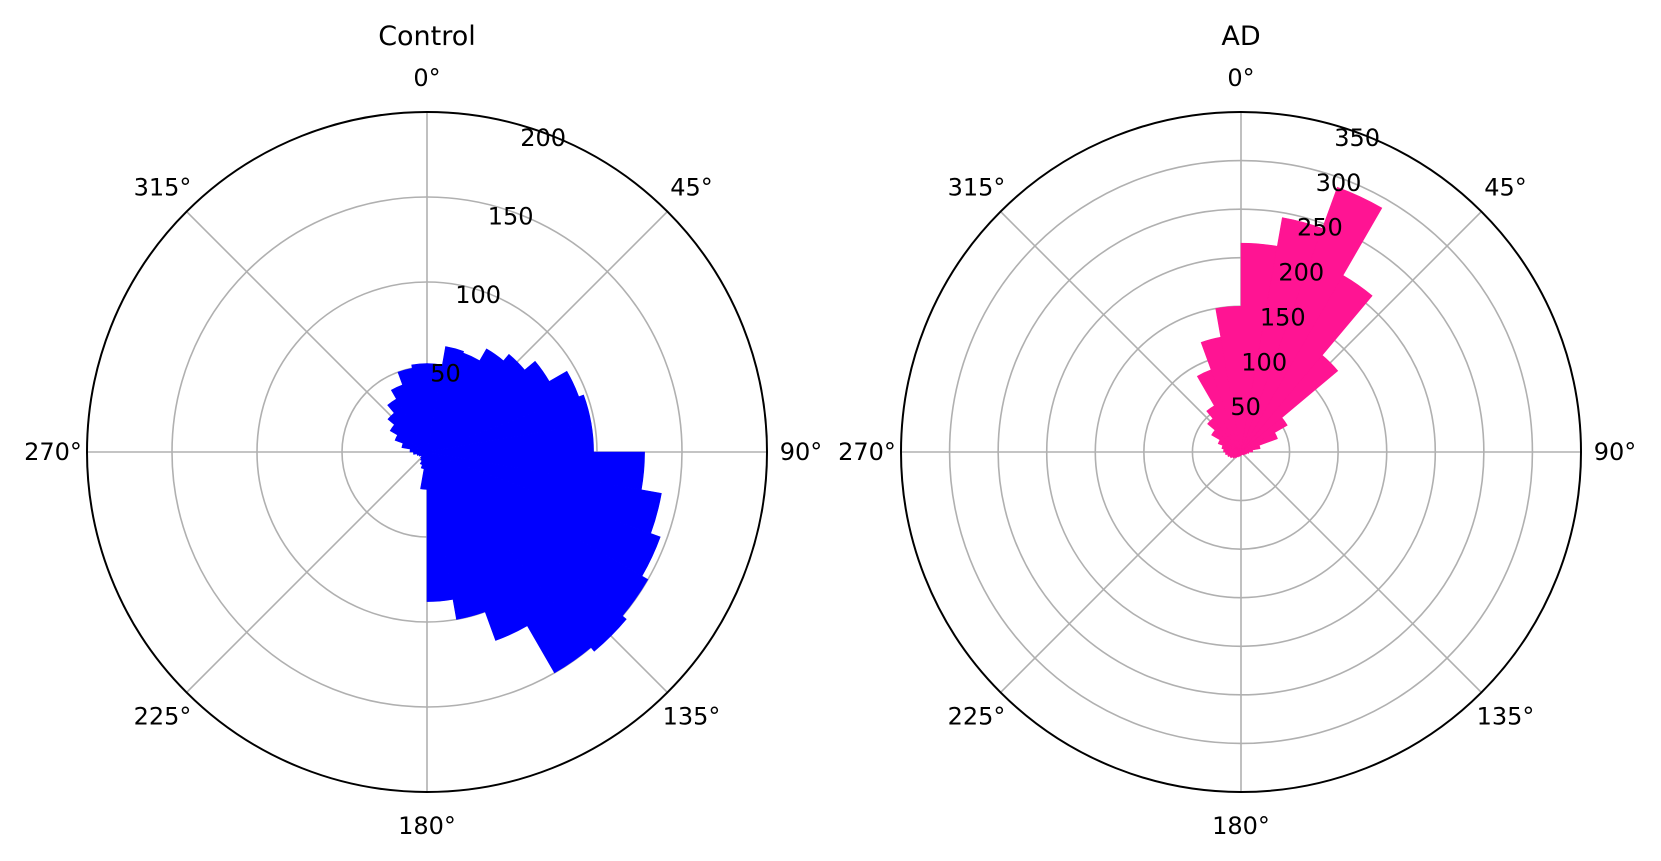 Image resolution: width=1661 pixels, height=861 pixels. Describe the element at coordinates (427, 36) in the screenshot. I see `panel-title: Control` at that location.